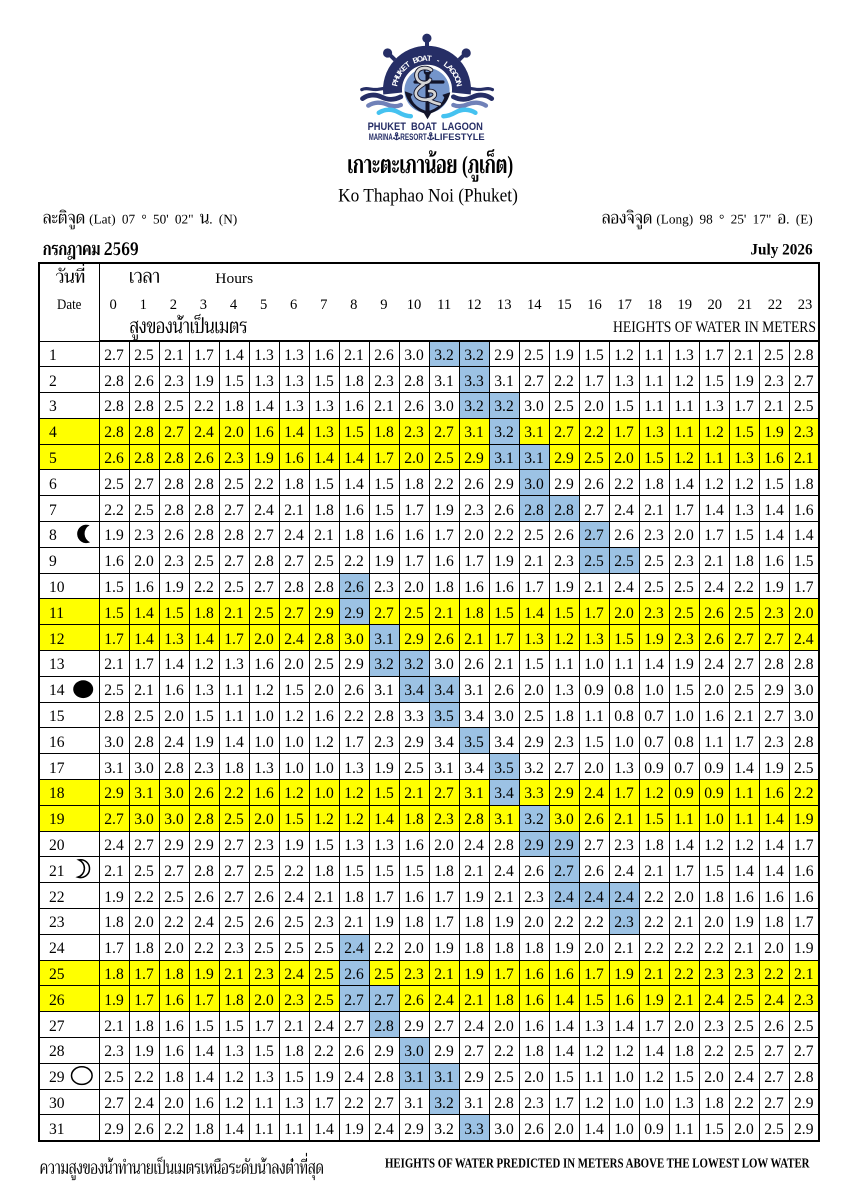 The height and width of the screenshot is (1200, 857). What do you see at coordinates (293, 305) in the screenshot?
I see `svg-text: 6` at bounding box center [293, 305].